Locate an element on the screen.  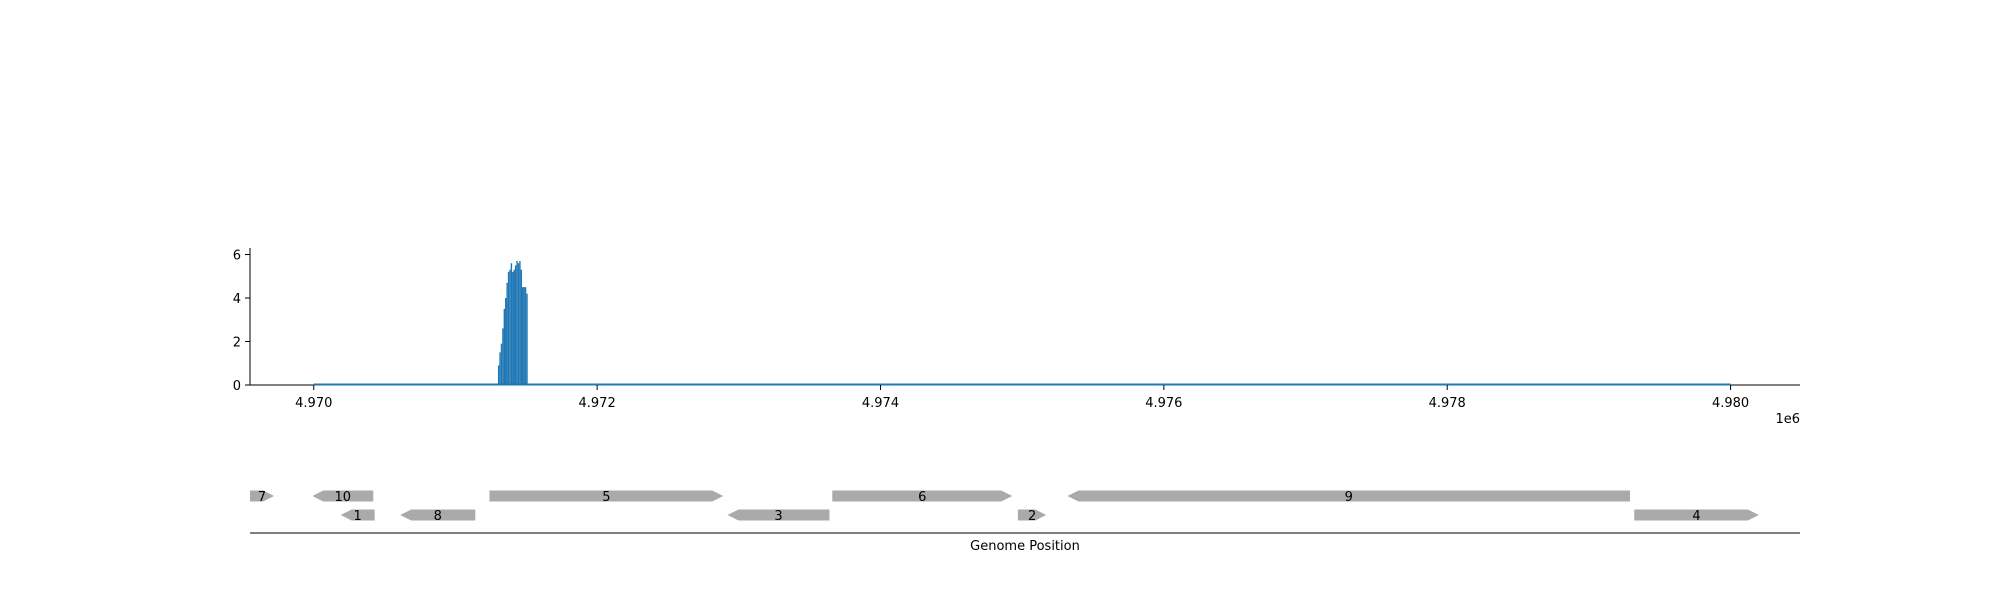
gene-label: 9 is located at coordinates (1349, 497).